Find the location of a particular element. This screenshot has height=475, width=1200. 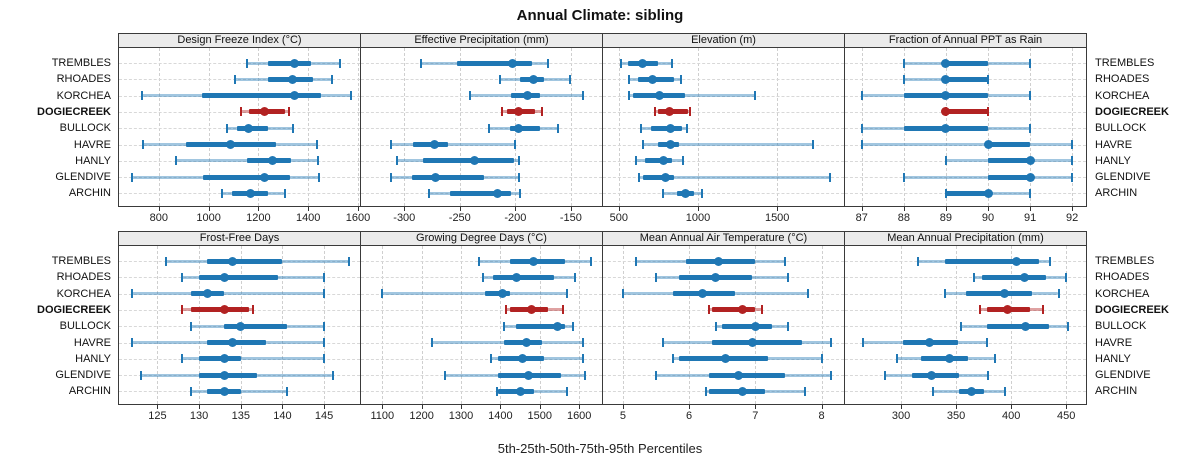

axis-tick-label: 6 is located at coordinates (689, 416).